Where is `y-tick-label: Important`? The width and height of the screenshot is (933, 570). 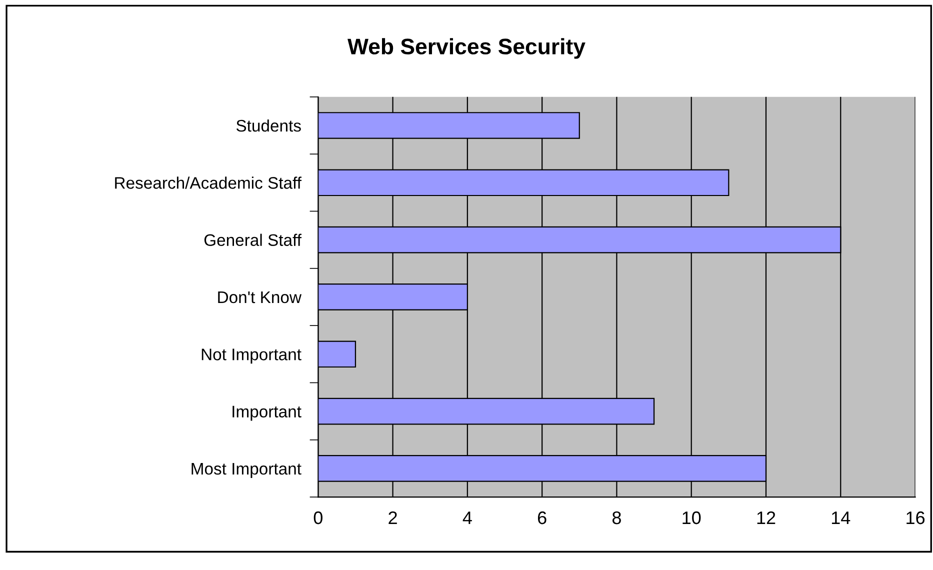
y-tick-label: Important is located at coordinates (267, 413).